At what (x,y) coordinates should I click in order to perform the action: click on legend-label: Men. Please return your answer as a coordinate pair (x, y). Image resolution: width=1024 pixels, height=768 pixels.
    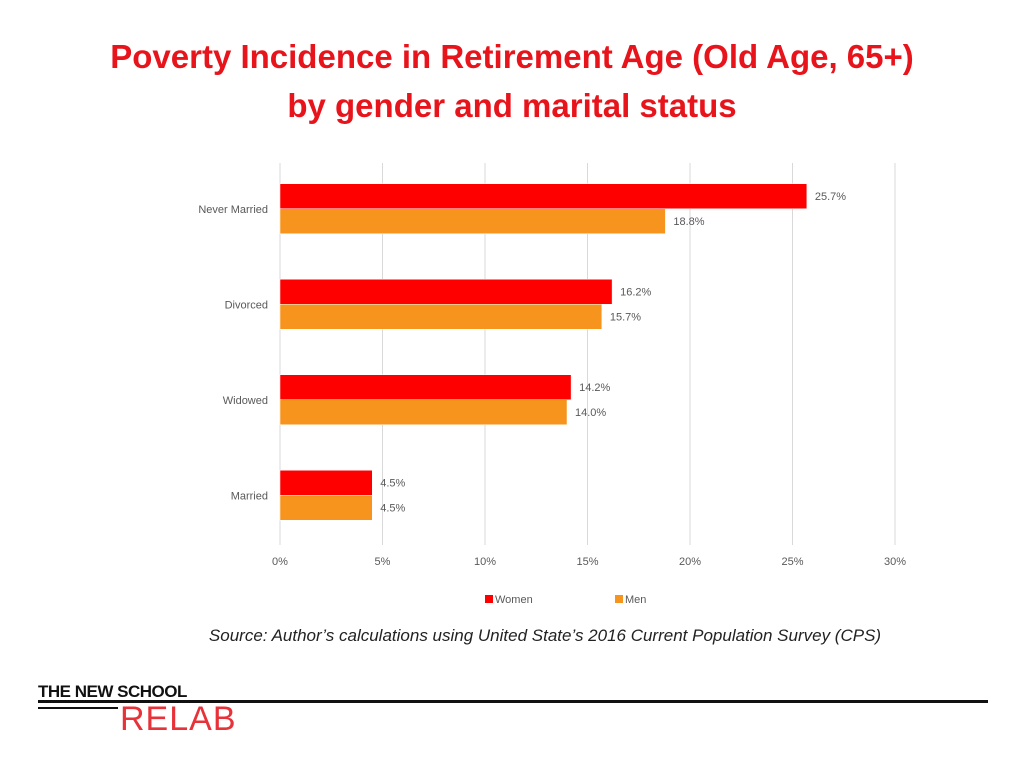
    Looking at the image, I should click on (635, 600).